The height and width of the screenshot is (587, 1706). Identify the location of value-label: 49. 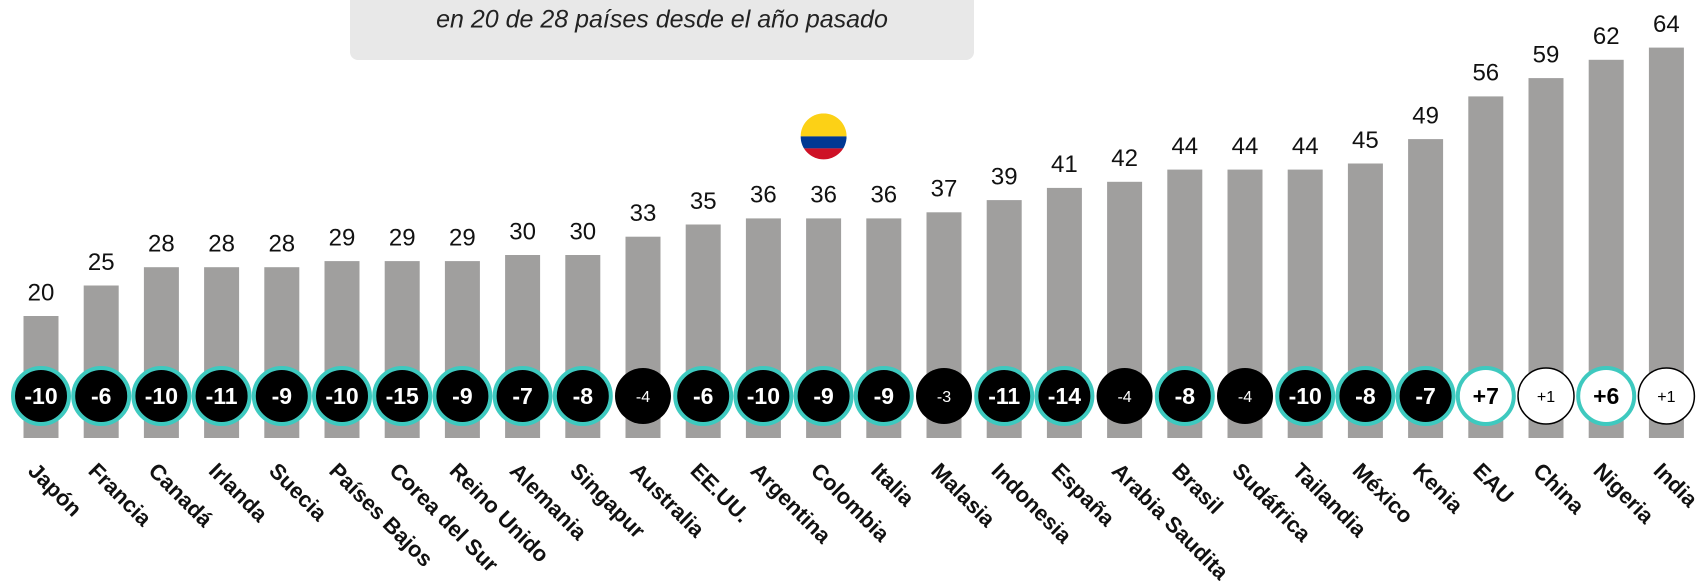
(1425, 115).